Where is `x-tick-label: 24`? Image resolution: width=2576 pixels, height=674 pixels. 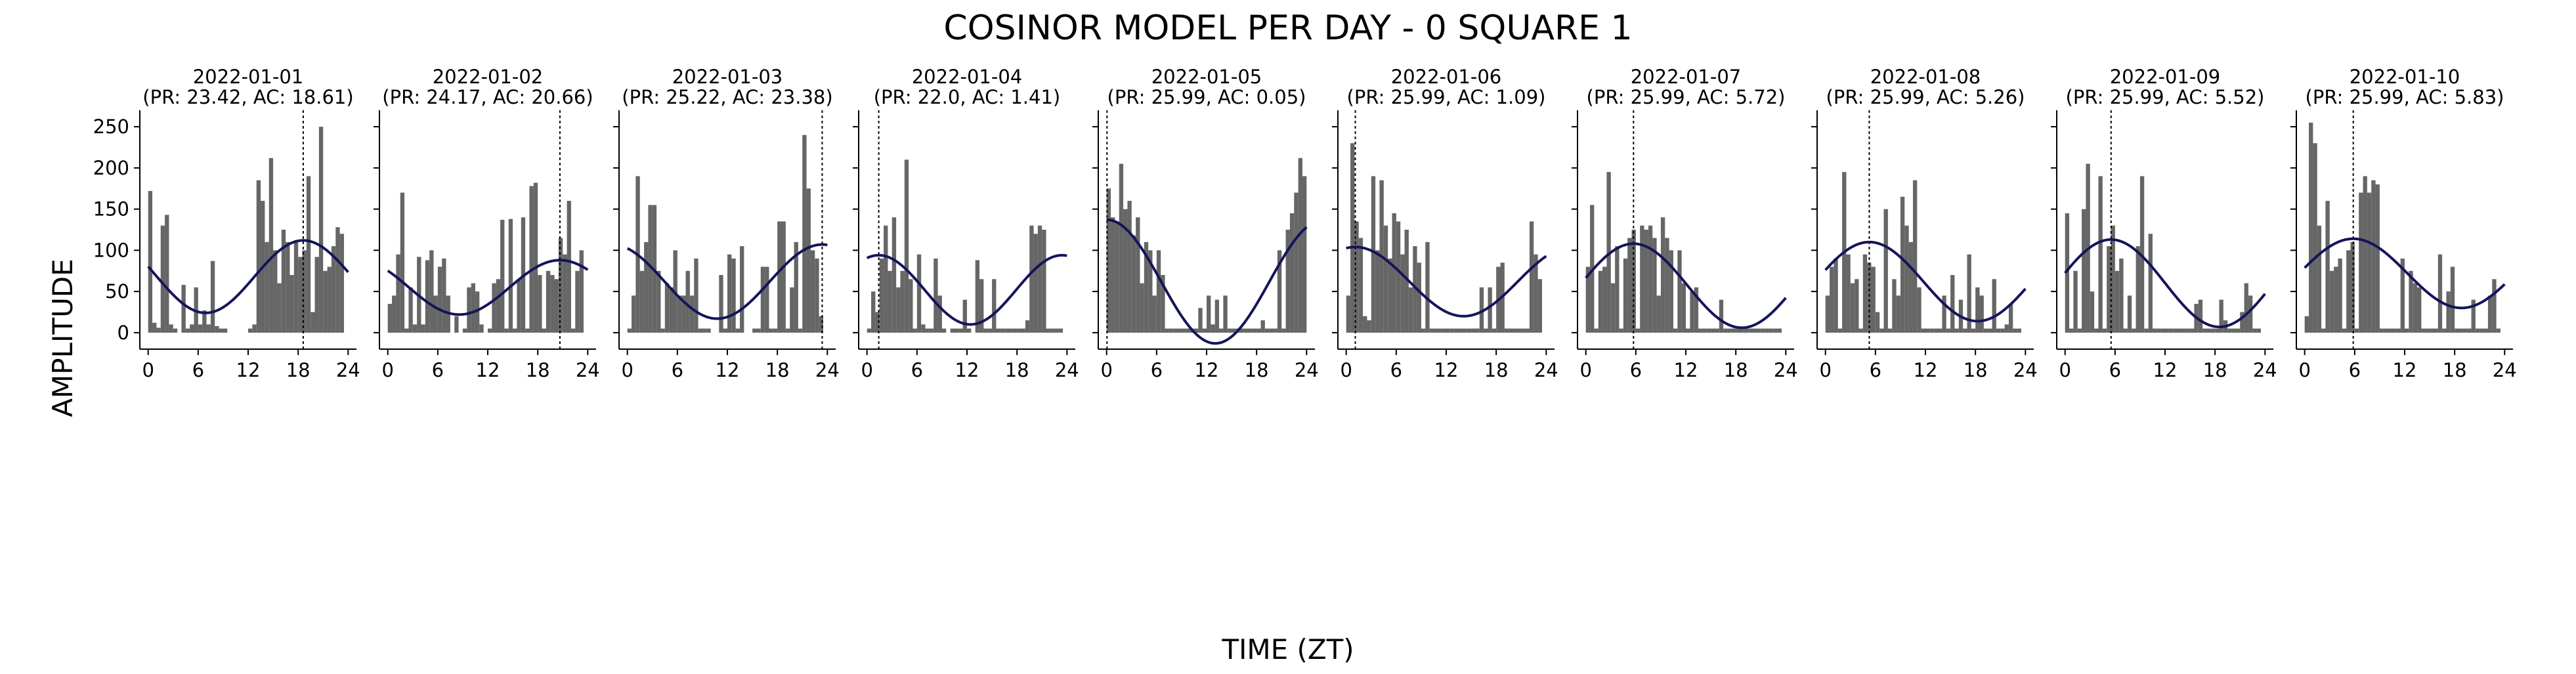
x-tick-label: 24 is located at coordinates (1307, 370).